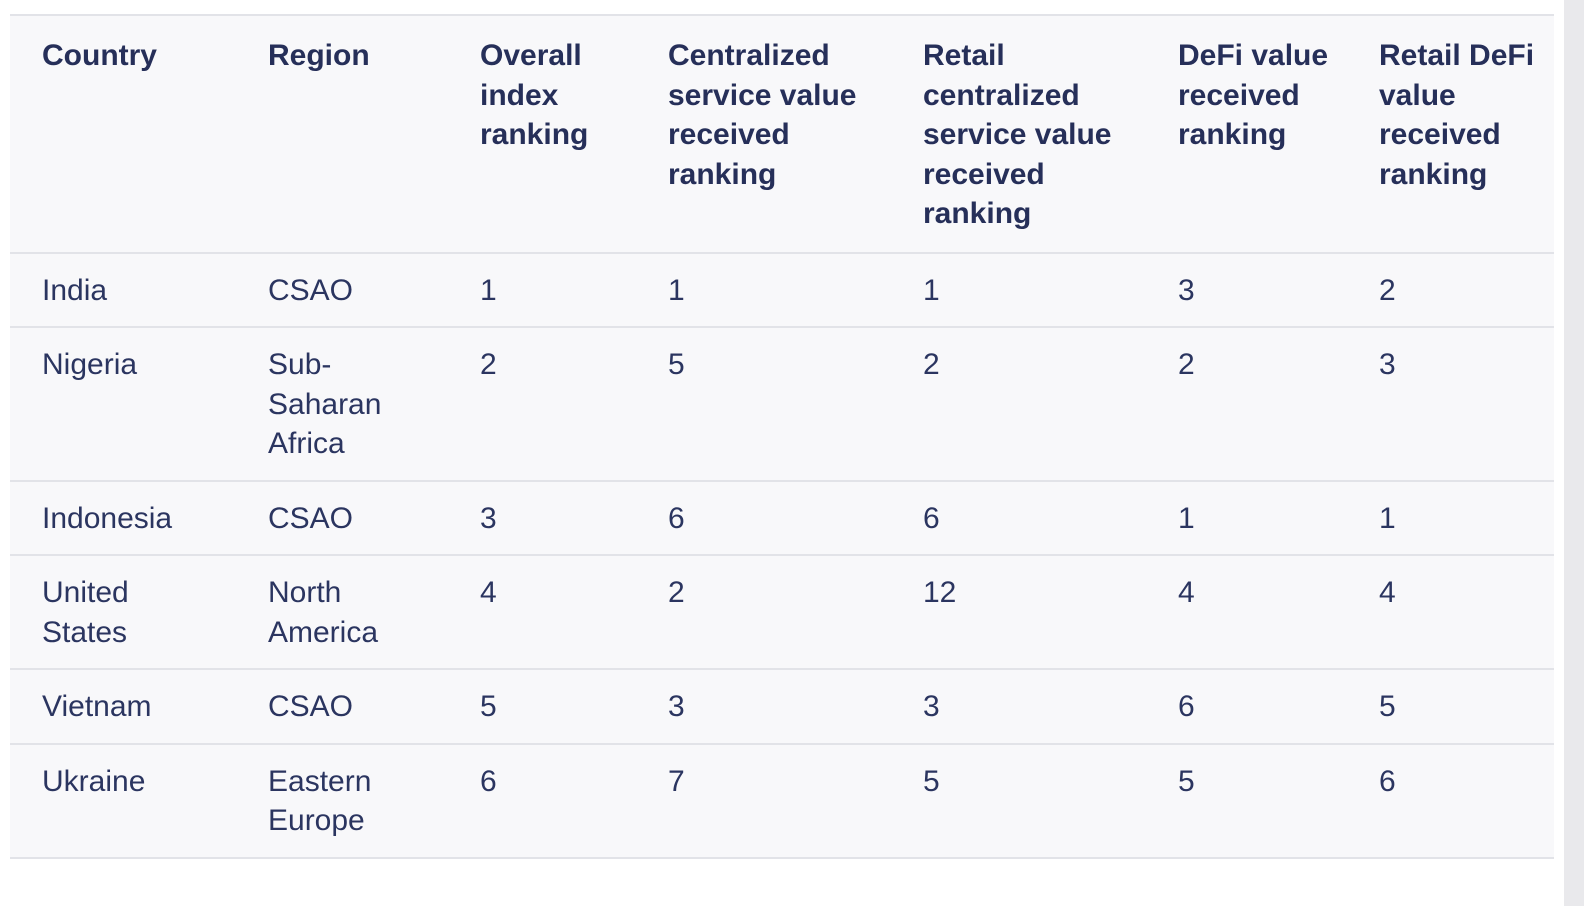  Describe the element at coordinates (1246, 612) in the screenshot. I see `cell-defi-value-ranking: 4` at that location.